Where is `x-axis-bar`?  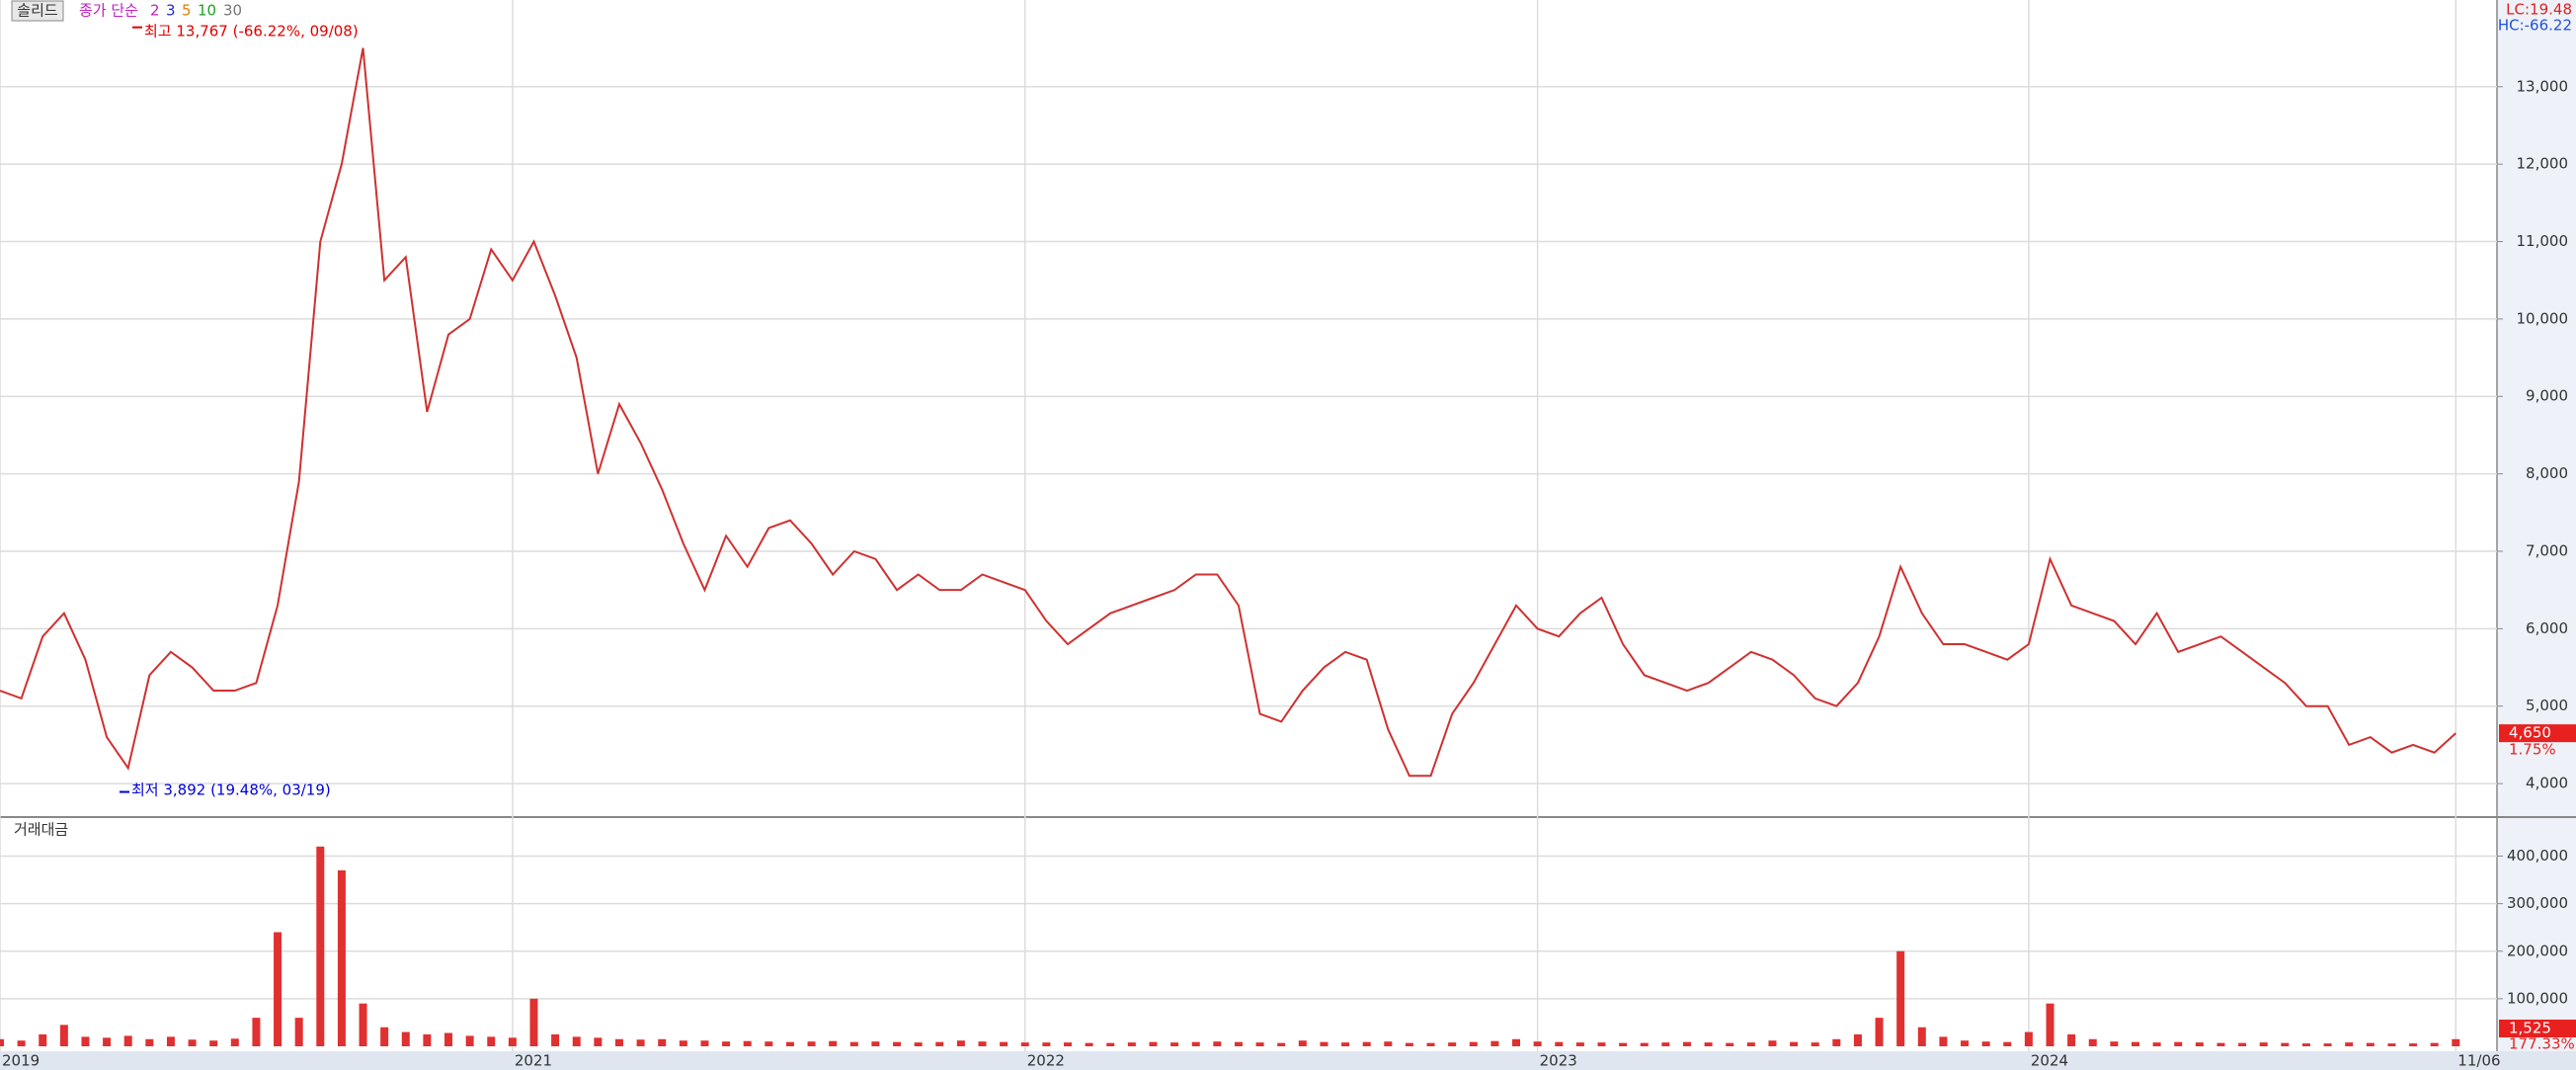
x-axis-bar is located at coordinates (1288, 1060).